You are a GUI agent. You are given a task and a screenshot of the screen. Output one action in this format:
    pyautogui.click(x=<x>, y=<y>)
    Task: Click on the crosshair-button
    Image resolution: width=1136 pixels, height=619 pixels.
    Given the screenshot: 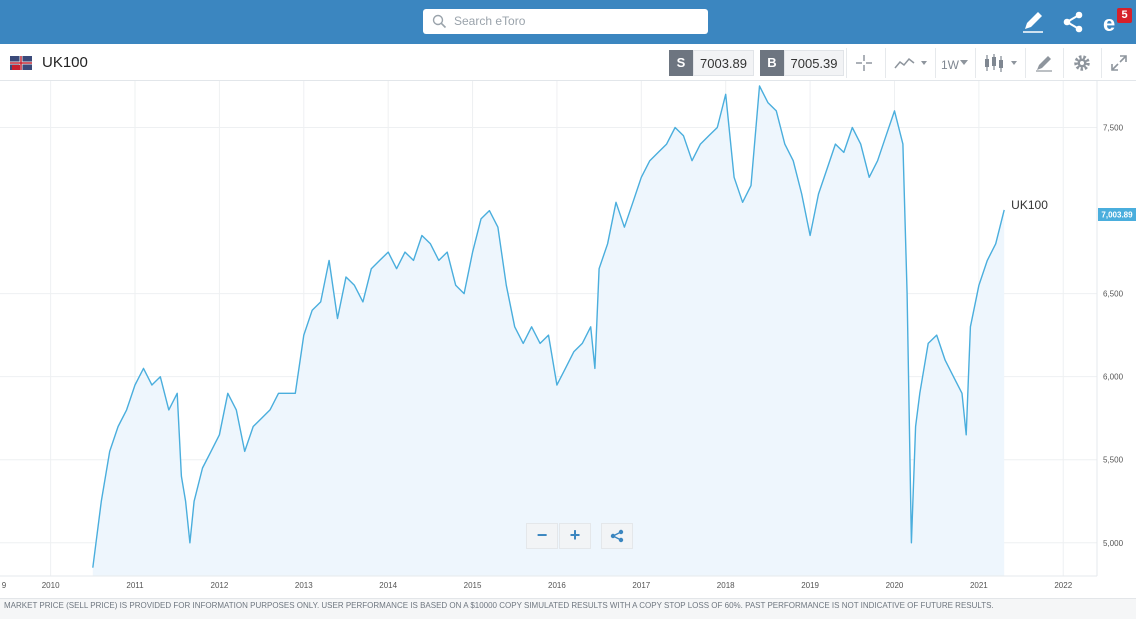 What is the action you would take?
    pyautogui.click(x=863, y=63)
    